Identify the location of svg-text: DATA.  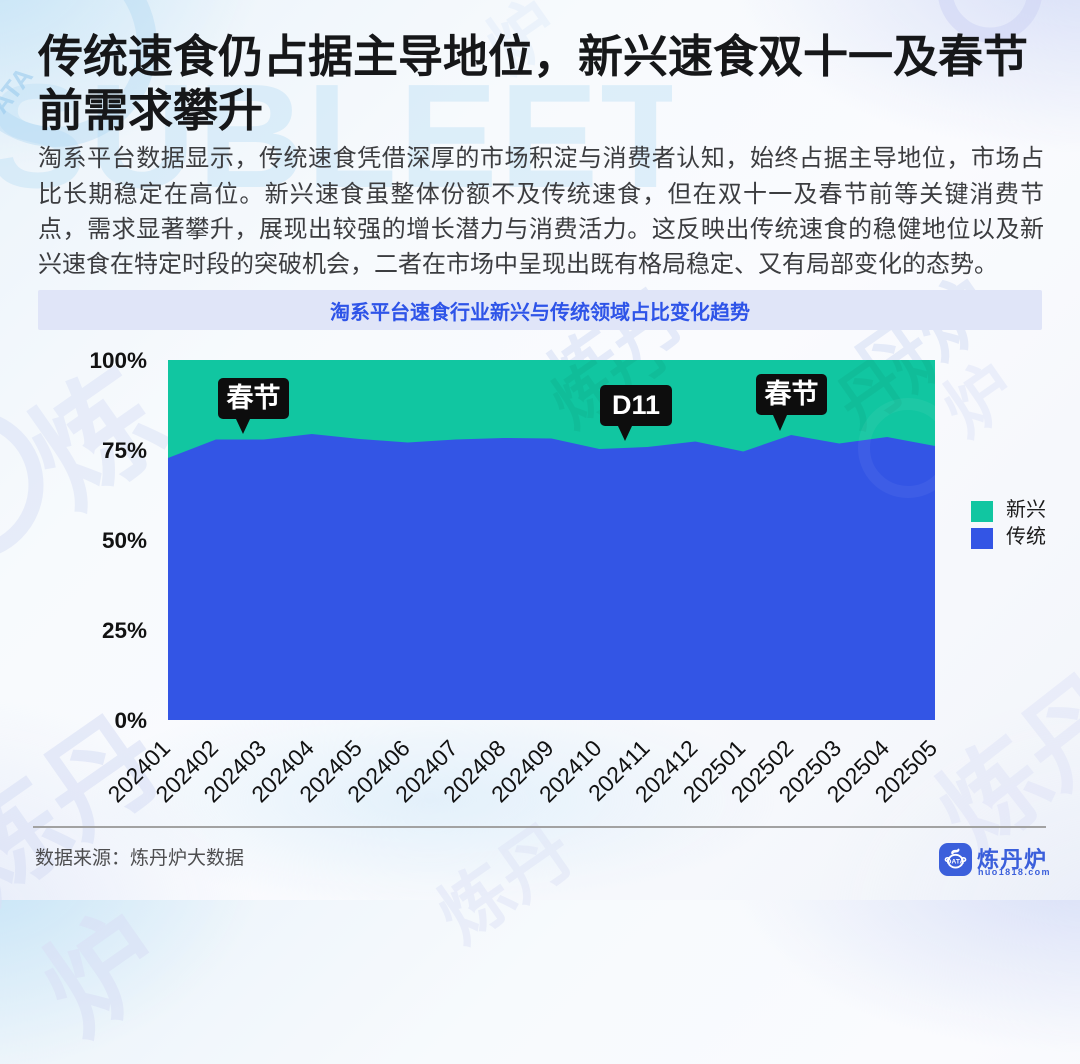
(956, 862).